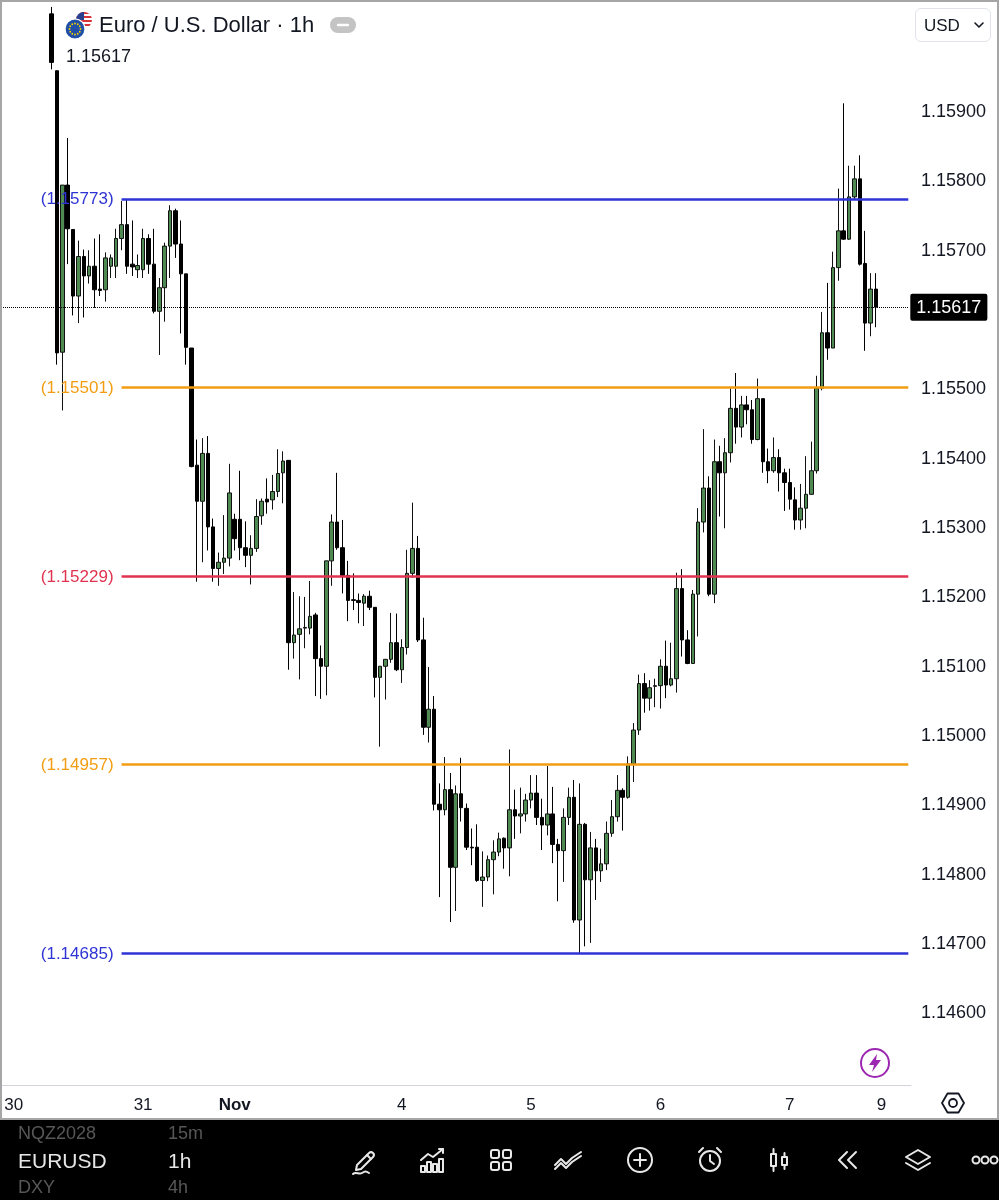 The image size is (999, 1200). What do you see at coordinates (881, 1104) in the screenshot?
I see `x-tick-label: 9` at bounding box center [881, 1104].